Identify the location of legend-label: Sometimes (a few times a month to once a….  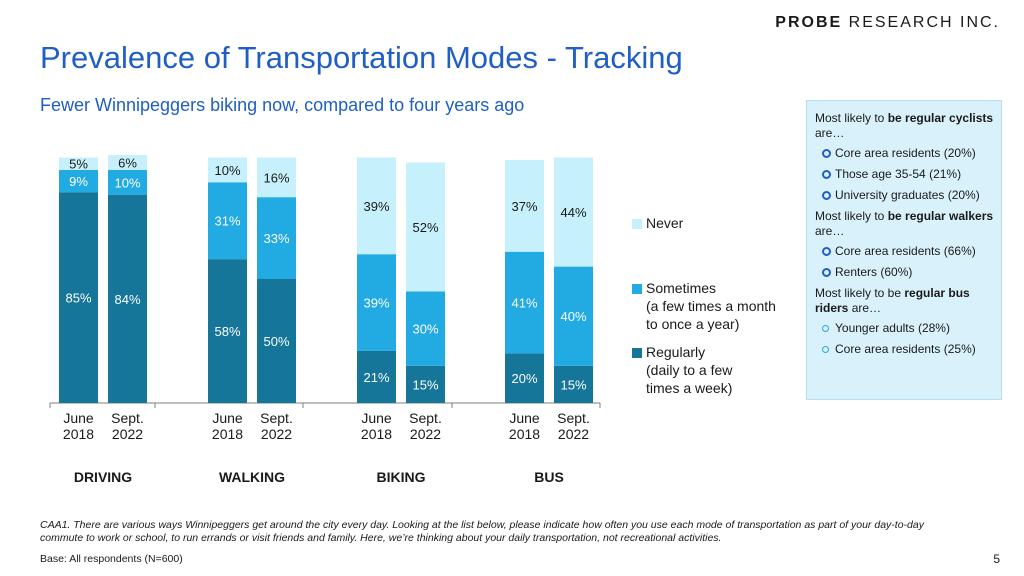
(711, 306).